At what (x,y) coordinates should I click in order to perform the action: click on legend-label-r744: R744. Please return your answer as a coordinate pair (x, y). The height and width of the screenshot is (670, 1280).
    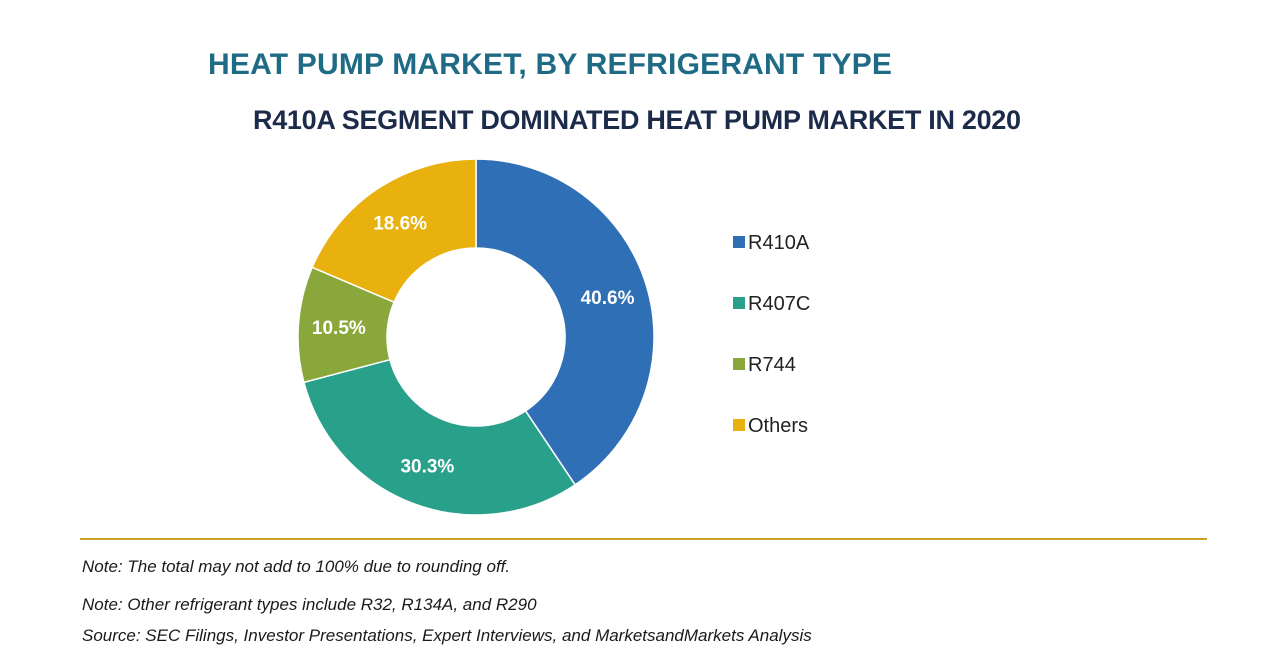
    Looking at the image, I should click on (772, 365).